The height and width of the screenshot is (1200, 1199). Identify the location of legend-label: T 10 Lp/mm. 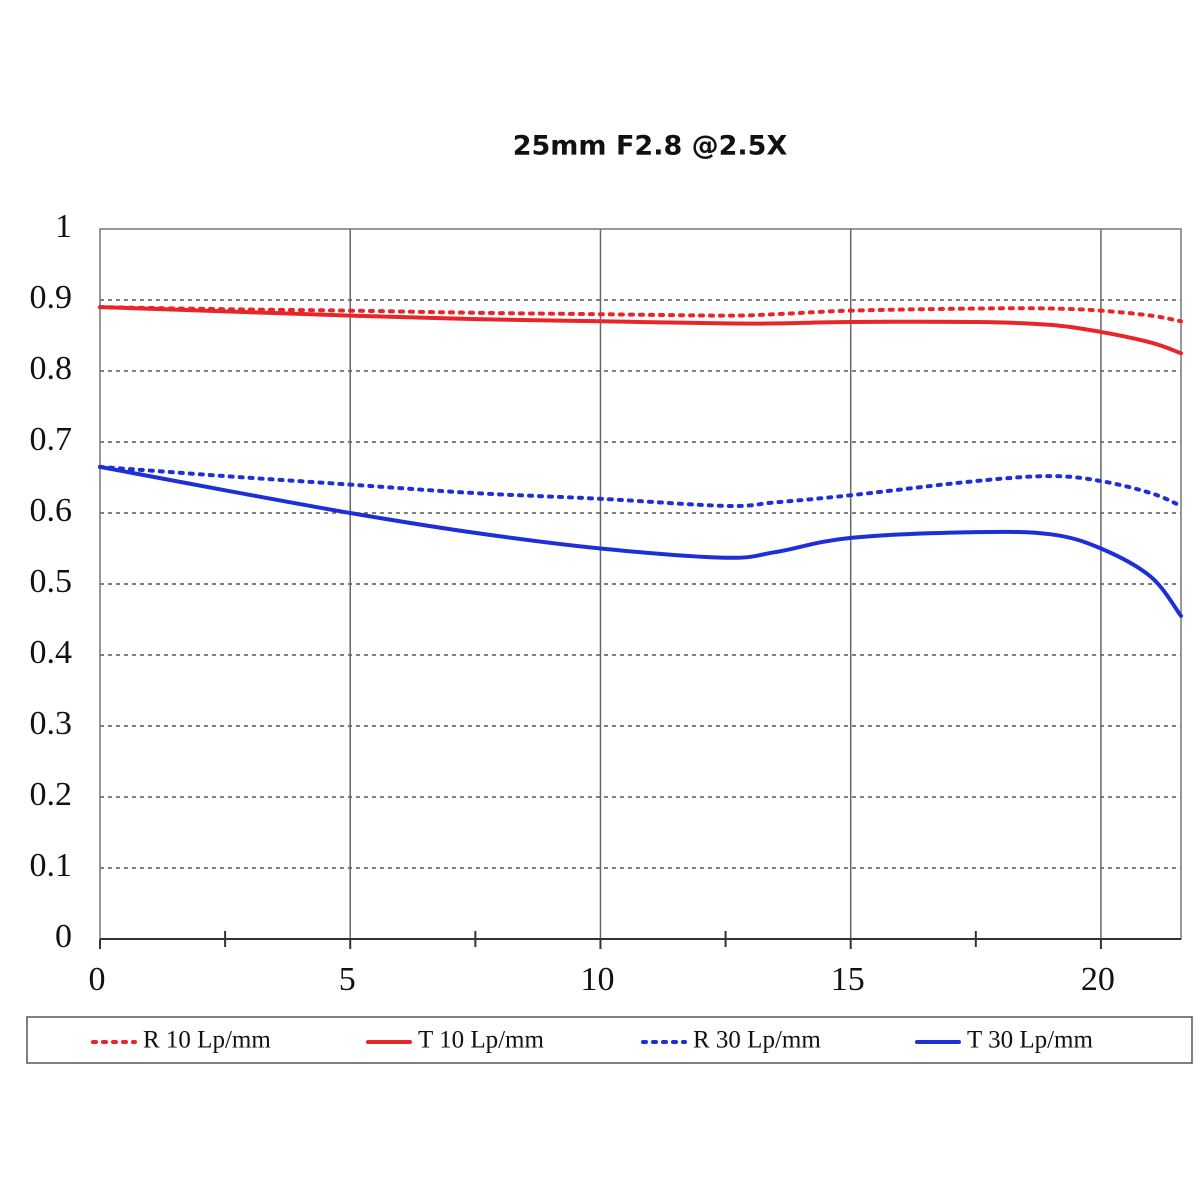
(481, 1040).